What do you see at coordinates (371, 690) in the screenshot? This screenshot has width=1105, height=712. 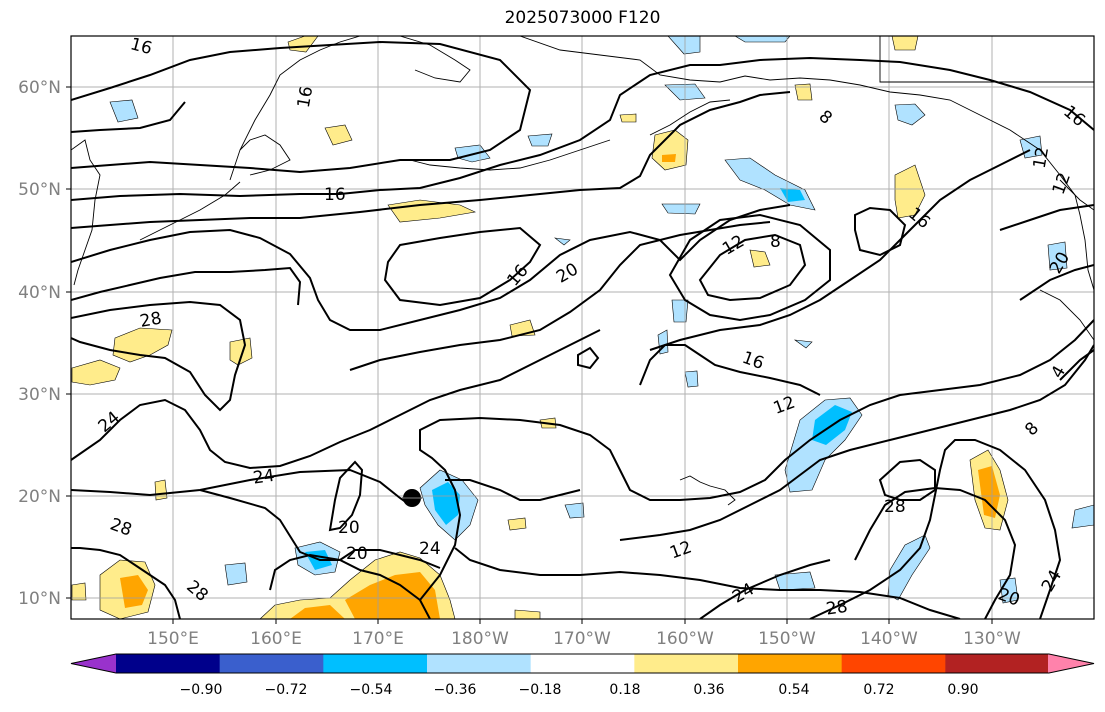 I see `colorbar-tick-label: −0.54` at bounding box center [371, 690].